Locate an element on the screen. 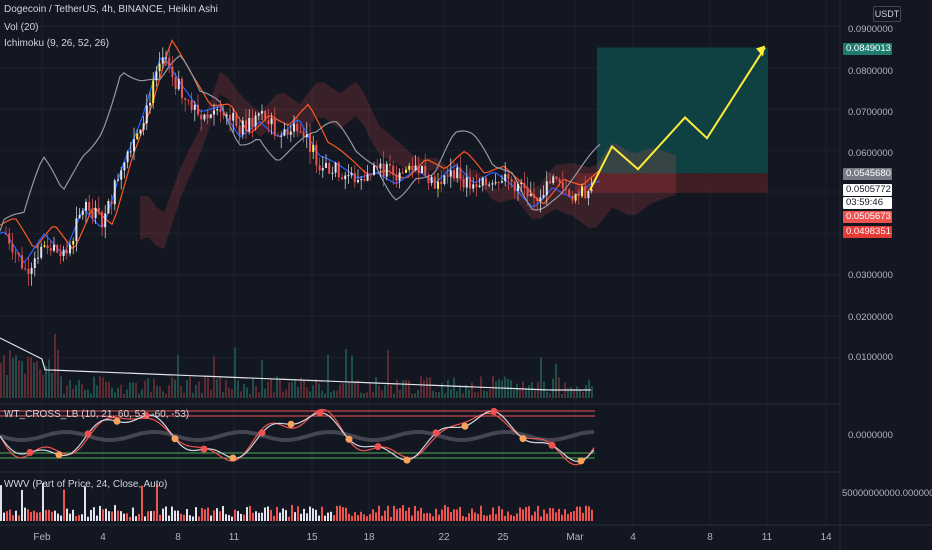  wt-legend: WT_CROSS_LB (10, 21, 60, 53, -60, -53) is located at coordinates (97, 414).